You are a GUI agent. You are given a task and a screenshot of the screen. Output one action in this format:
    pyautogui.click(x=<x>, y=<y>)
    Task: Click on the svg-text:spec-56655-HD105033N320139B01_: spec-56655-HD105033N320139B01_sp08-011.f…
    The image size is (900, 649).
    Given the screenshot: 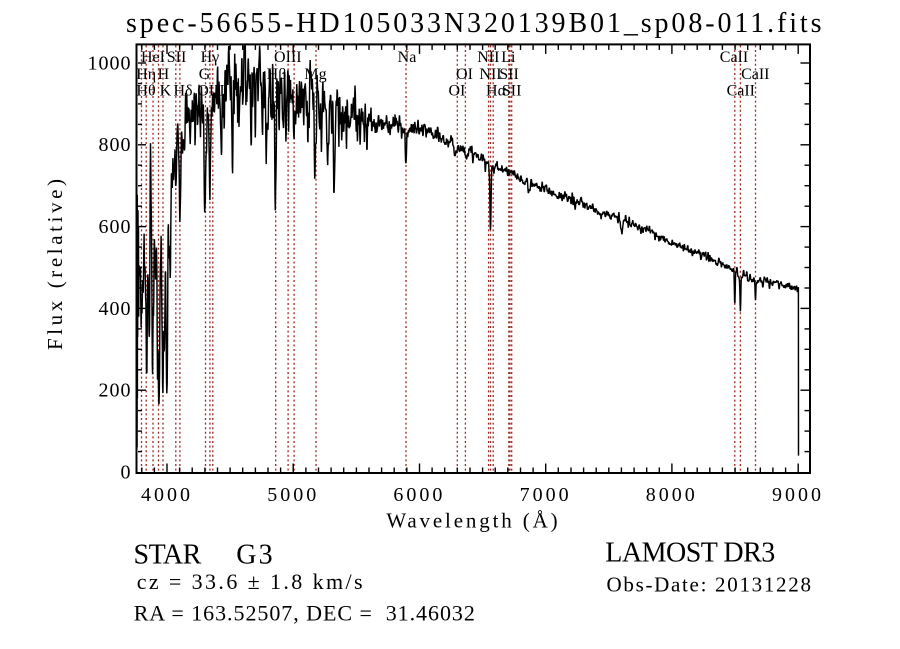 What is the action you would take?
    pyautogui.click(x=475, y=23)
    